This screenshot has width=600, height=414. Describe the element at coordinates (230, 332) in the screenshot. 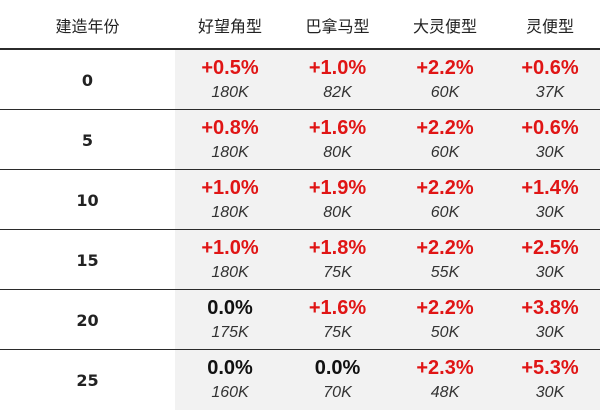

I see `tonnage-value: 175K` at that location.